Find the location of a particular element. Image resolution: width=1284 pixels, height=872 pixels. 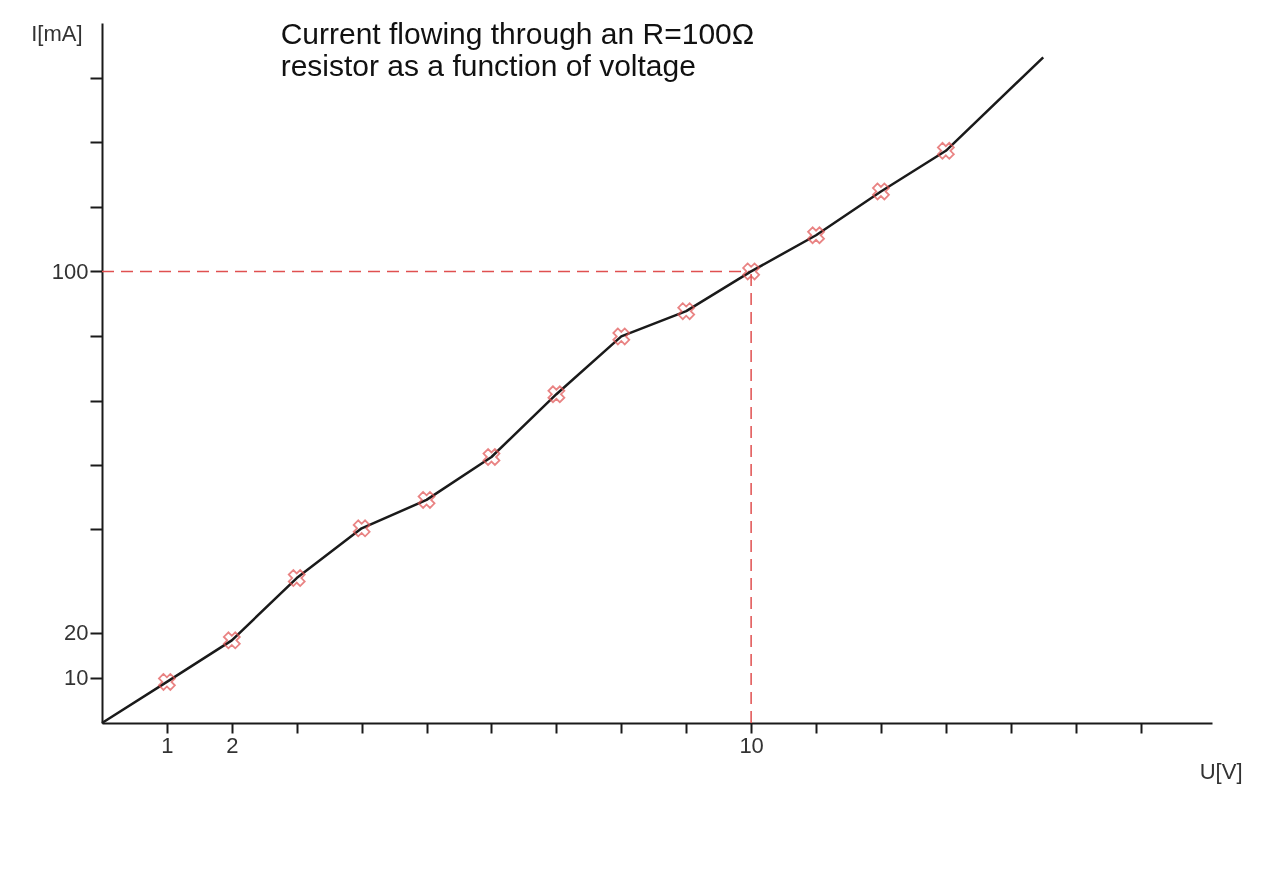

y-axis-title: I[mA] is located at coordinates (57, 33).